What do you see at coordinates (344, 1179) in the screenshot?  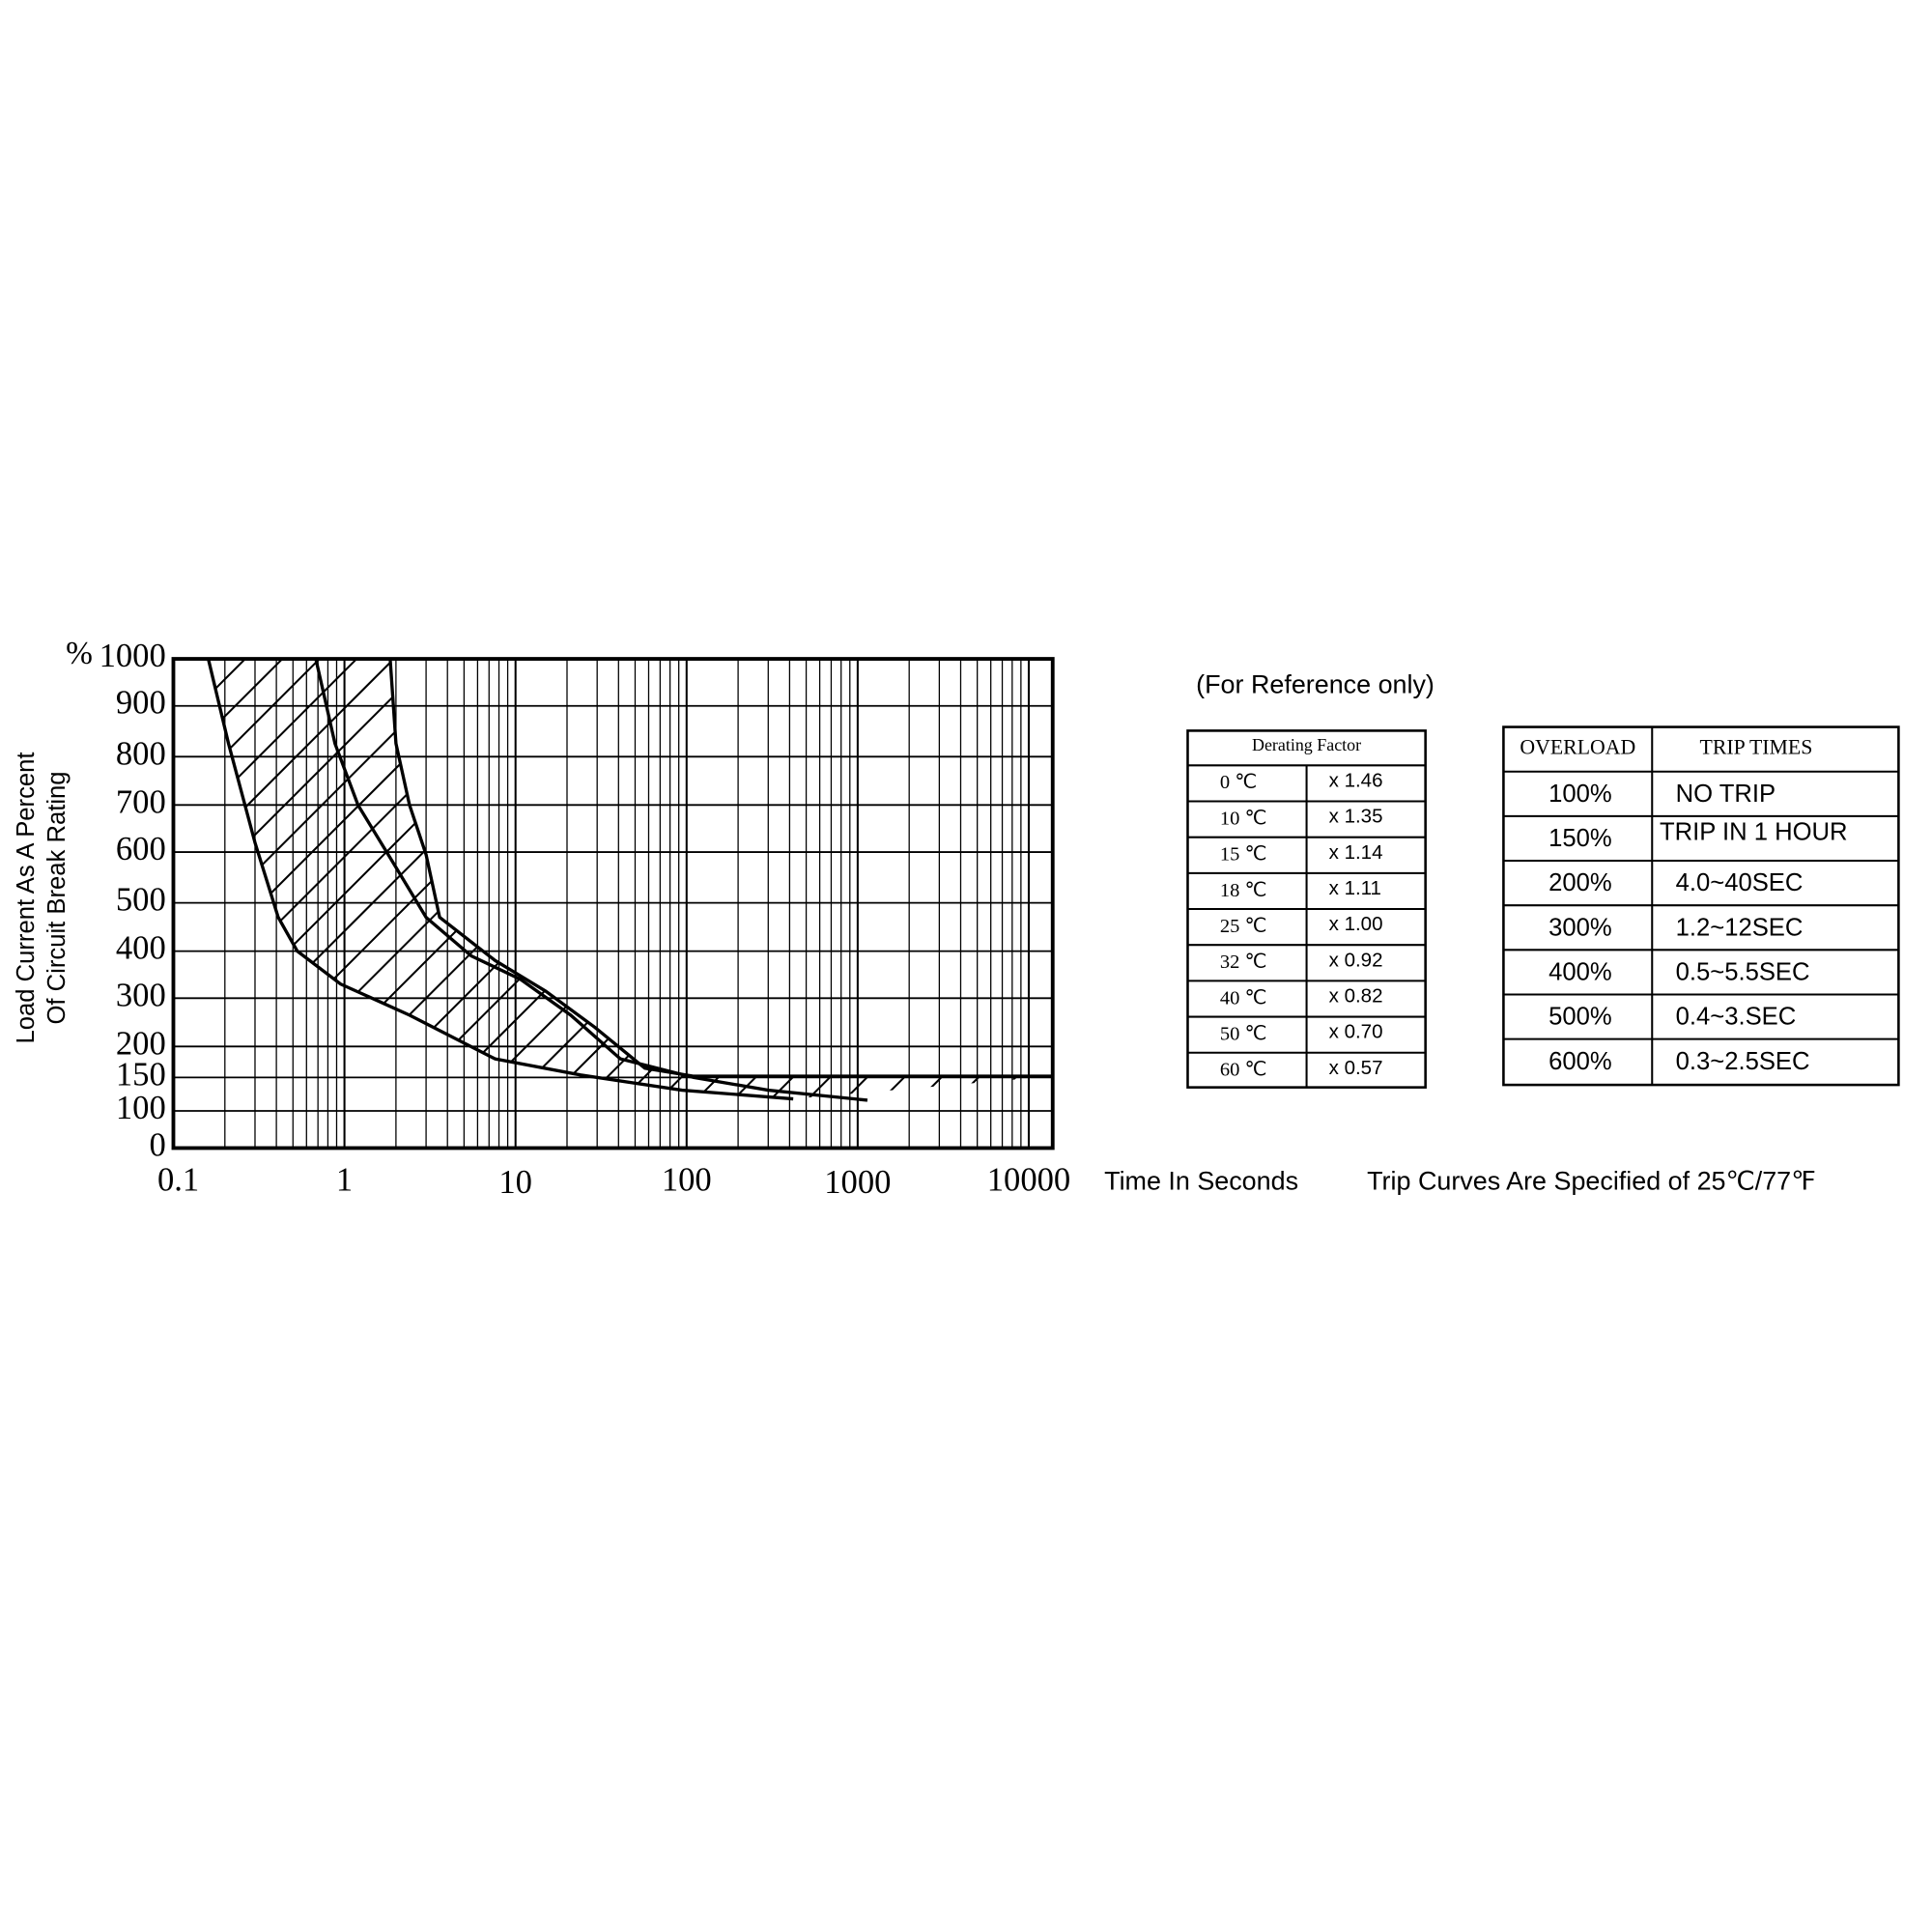 I see `x-tick-label: 1` at bounding box center [344, 1179].